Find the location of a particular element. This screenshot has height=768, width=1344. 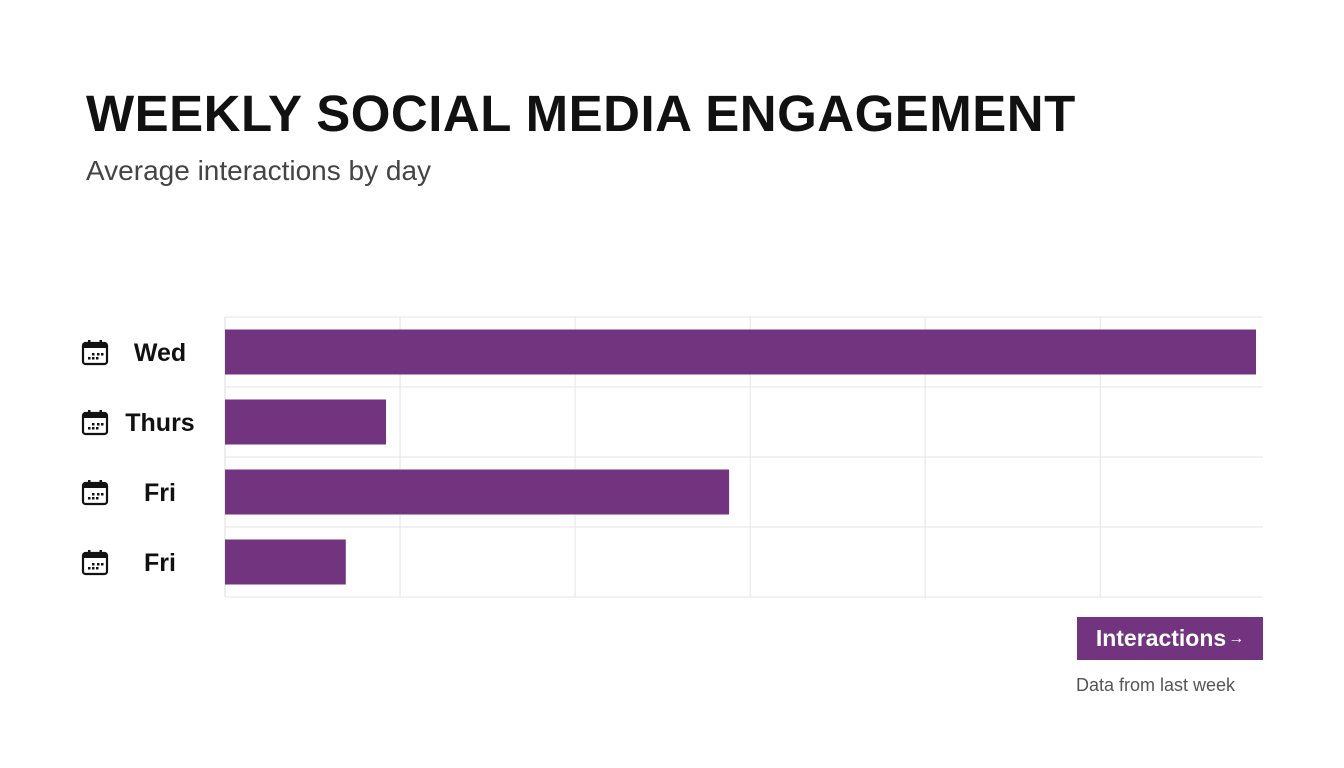

data-note: Data from last week is located at coordinates (1156, 685).